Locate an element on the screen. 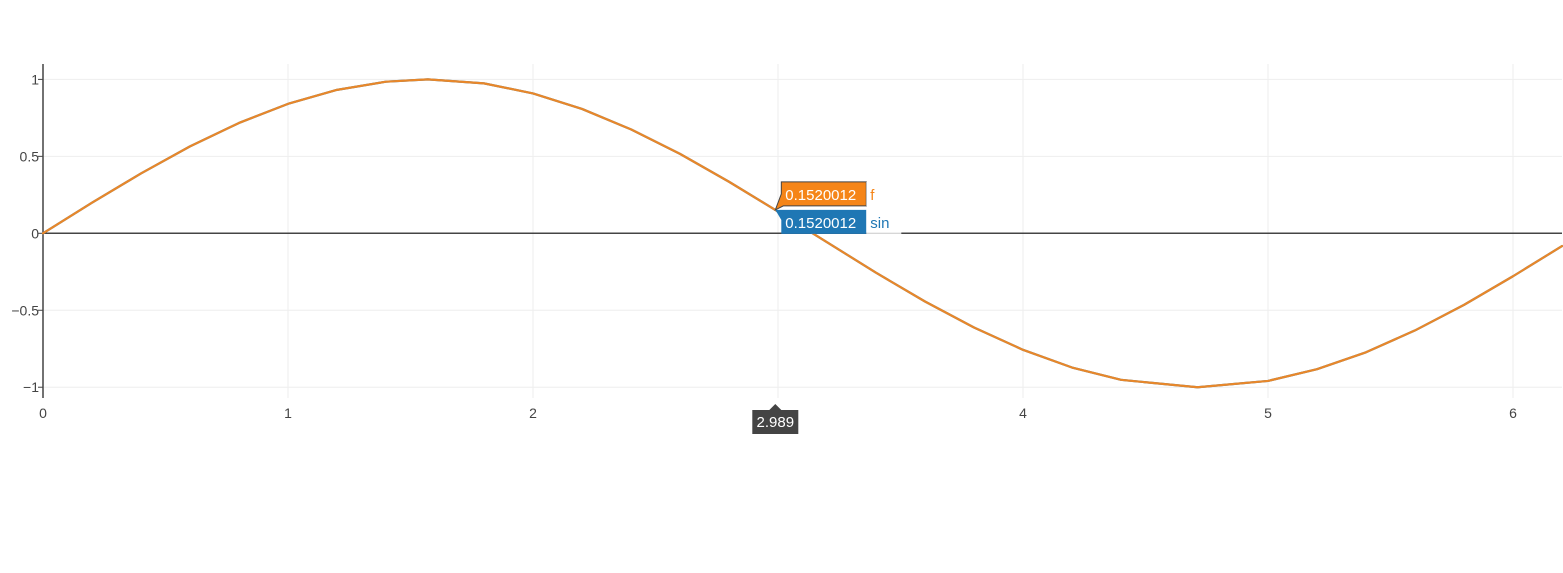  hover-value-sin: 0.1520012 is located at coordinates (820, 223).